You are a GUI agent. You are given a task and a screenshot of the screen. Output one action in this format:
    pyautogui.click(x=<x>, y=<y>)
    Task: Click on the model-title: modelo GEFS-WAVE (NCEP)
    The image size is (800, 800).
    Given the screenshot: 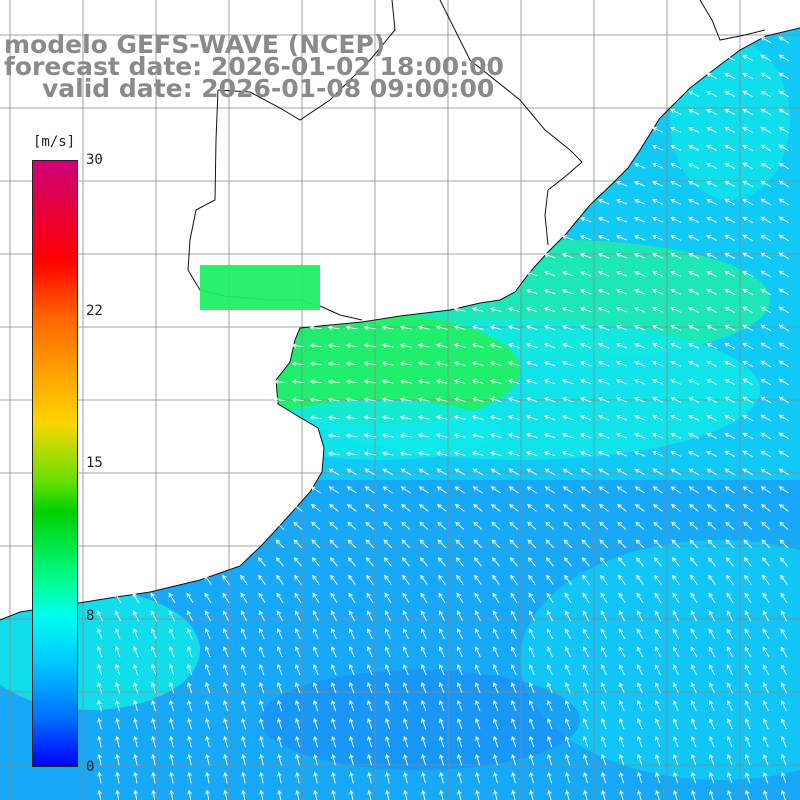 What is the action you would take?
    pyautogui.click(x=195, y=44)
    